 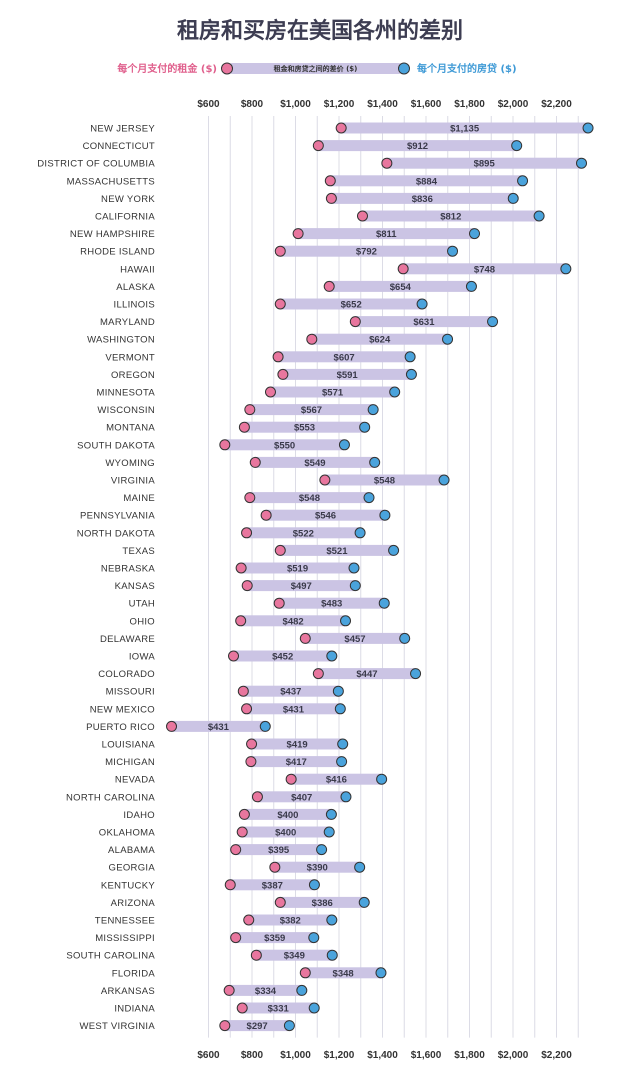 I want to click on diff-label: $395, so click(x=279, y=850).